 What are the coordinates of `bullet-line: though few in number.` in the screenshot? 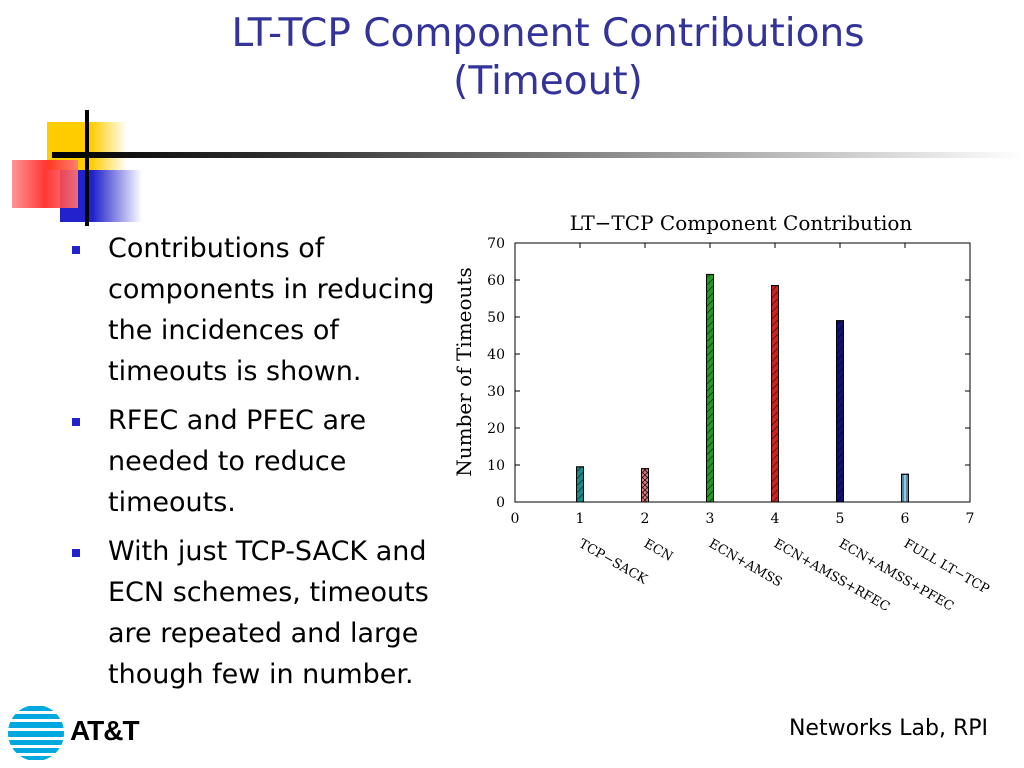 It's located at (261, 674).